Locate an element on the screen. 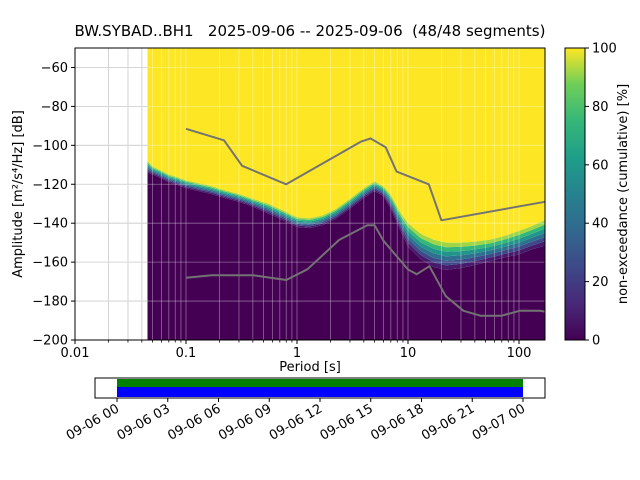  timeline-tick-label: 09-06 15 is located at coordinates (347, 422).